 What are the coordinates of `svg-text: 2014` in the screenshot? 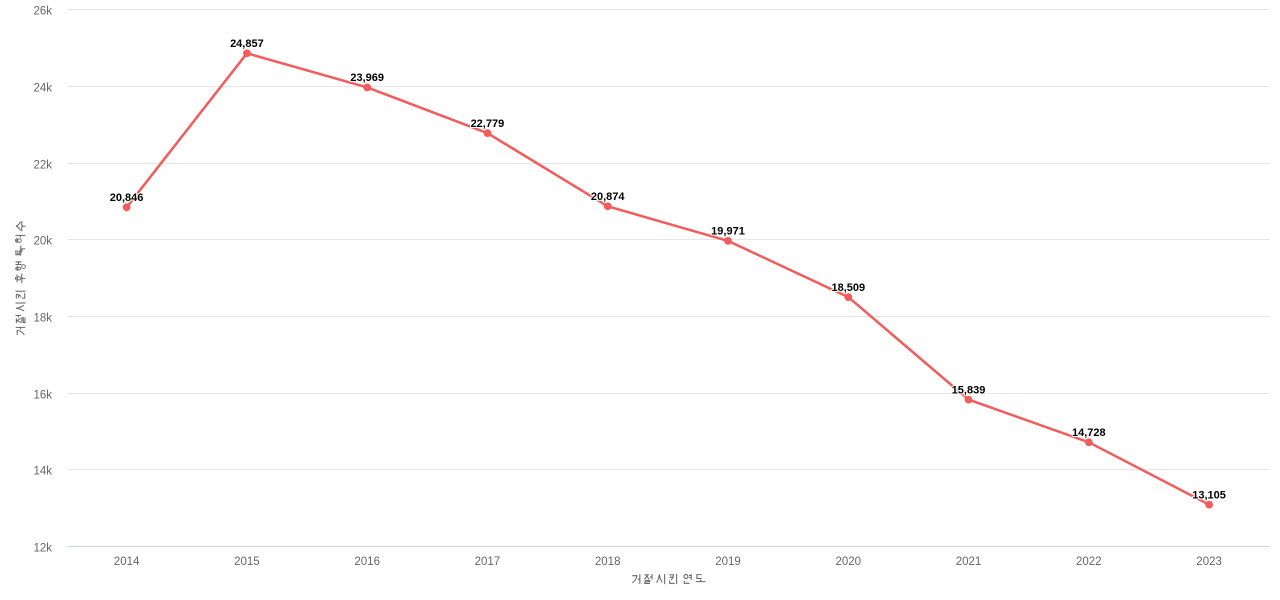 It's located at (127, 562).